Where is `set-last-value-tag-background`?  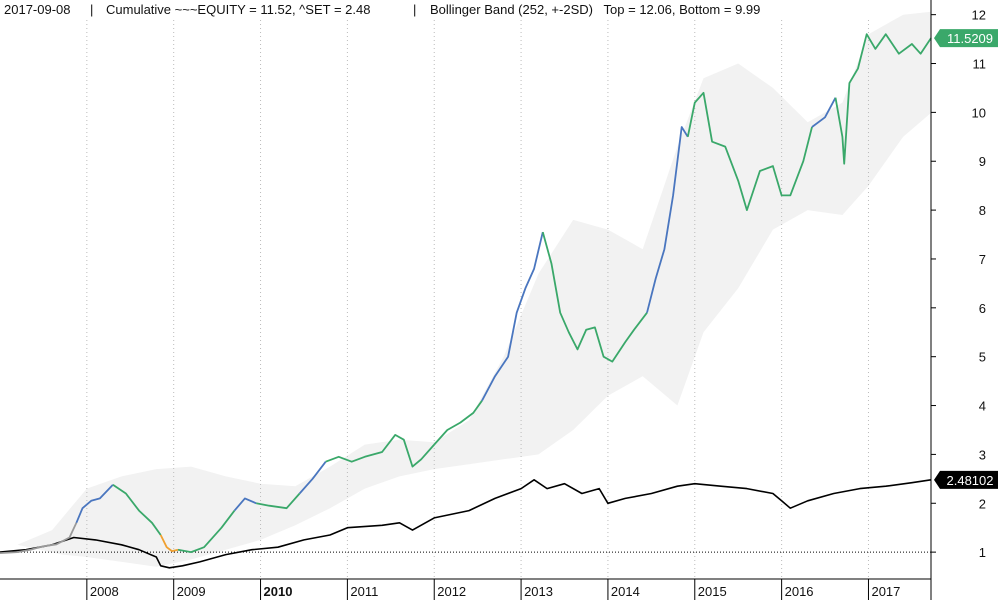 set-last-value-tag-background is located at coordinates (966, 479).